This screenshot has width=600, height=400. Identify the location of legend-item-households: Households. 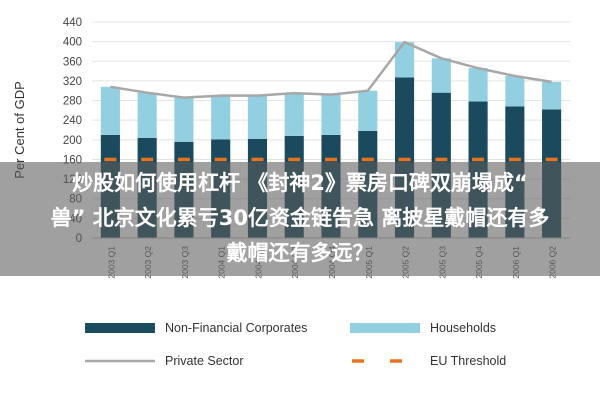
(423, 328).